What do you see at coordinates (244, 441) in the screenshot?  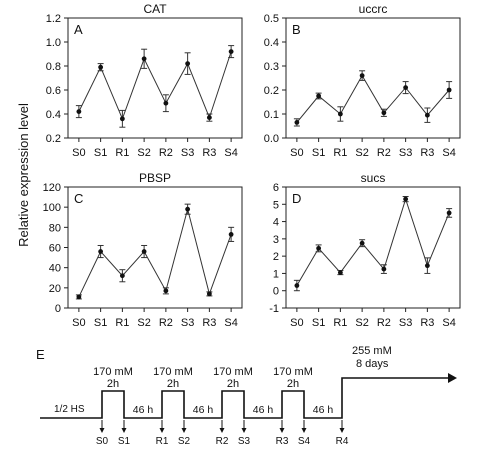 I see `sample-label: S3` at bounding box center [244, 441].